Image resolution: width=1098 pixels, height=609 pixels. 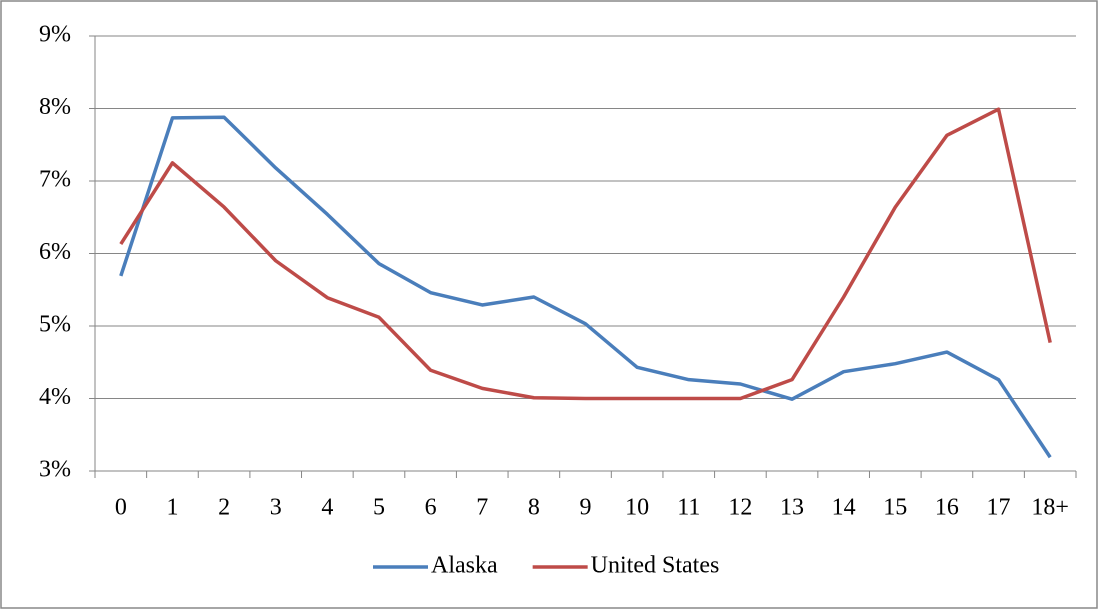 I want to click on y-tick-label: 9%, so click(x=55, y=35).